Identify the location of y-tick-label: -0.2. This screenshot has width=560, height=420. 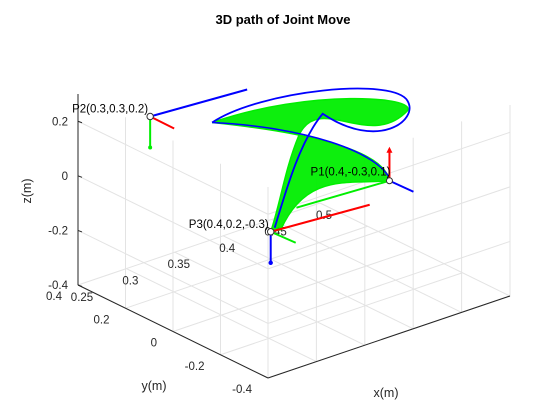
(195, 367).